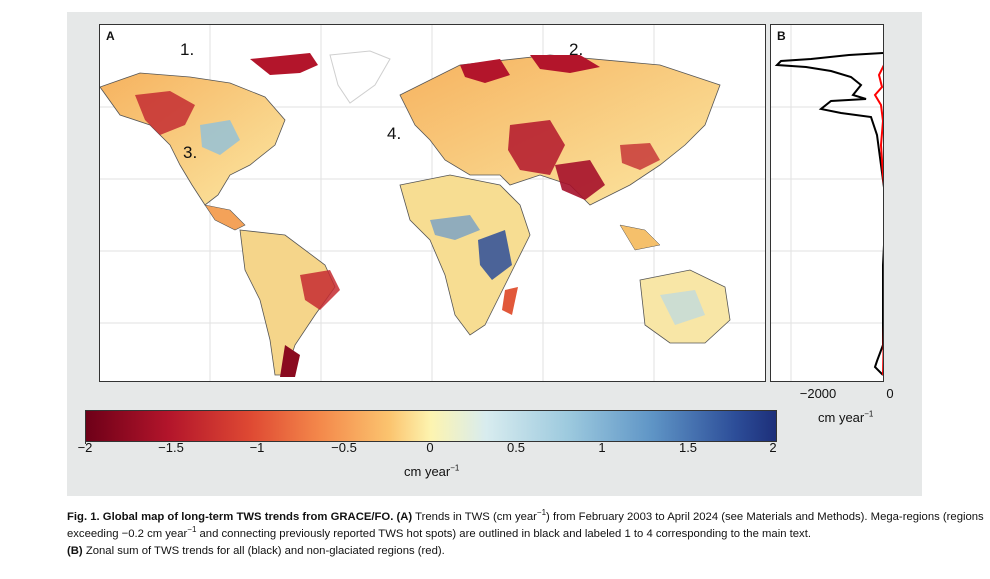 The width and height of the screenshot is (990, 579). I want to click on region-label-1: 1., so click(187, 49).